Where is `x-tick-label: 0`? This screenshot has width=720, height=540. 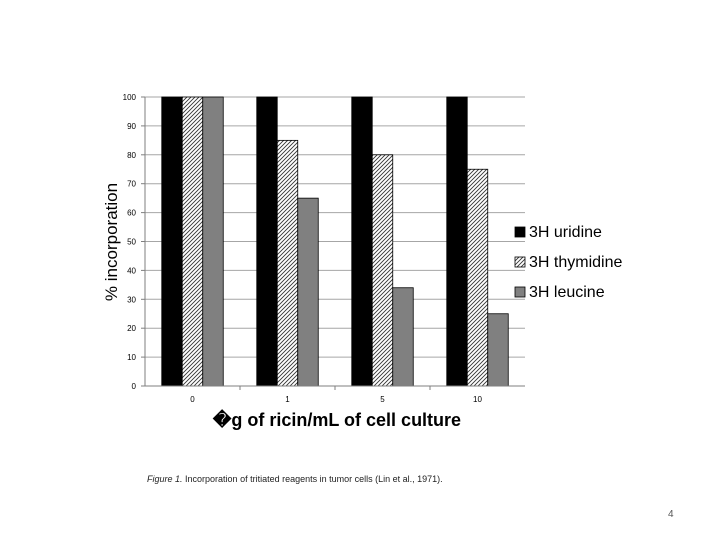
x-tick-label: 0 is located at coordinates (192, 399).